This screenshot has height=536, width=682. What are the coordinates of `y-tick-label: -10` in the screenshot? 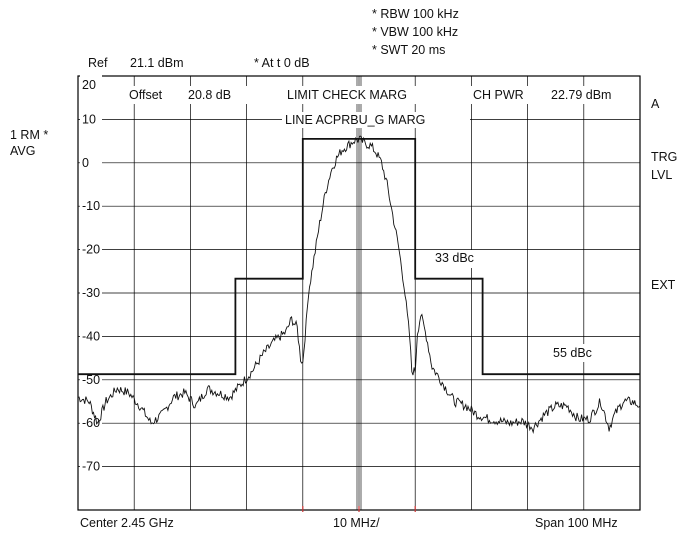 It's located at (91, 206).